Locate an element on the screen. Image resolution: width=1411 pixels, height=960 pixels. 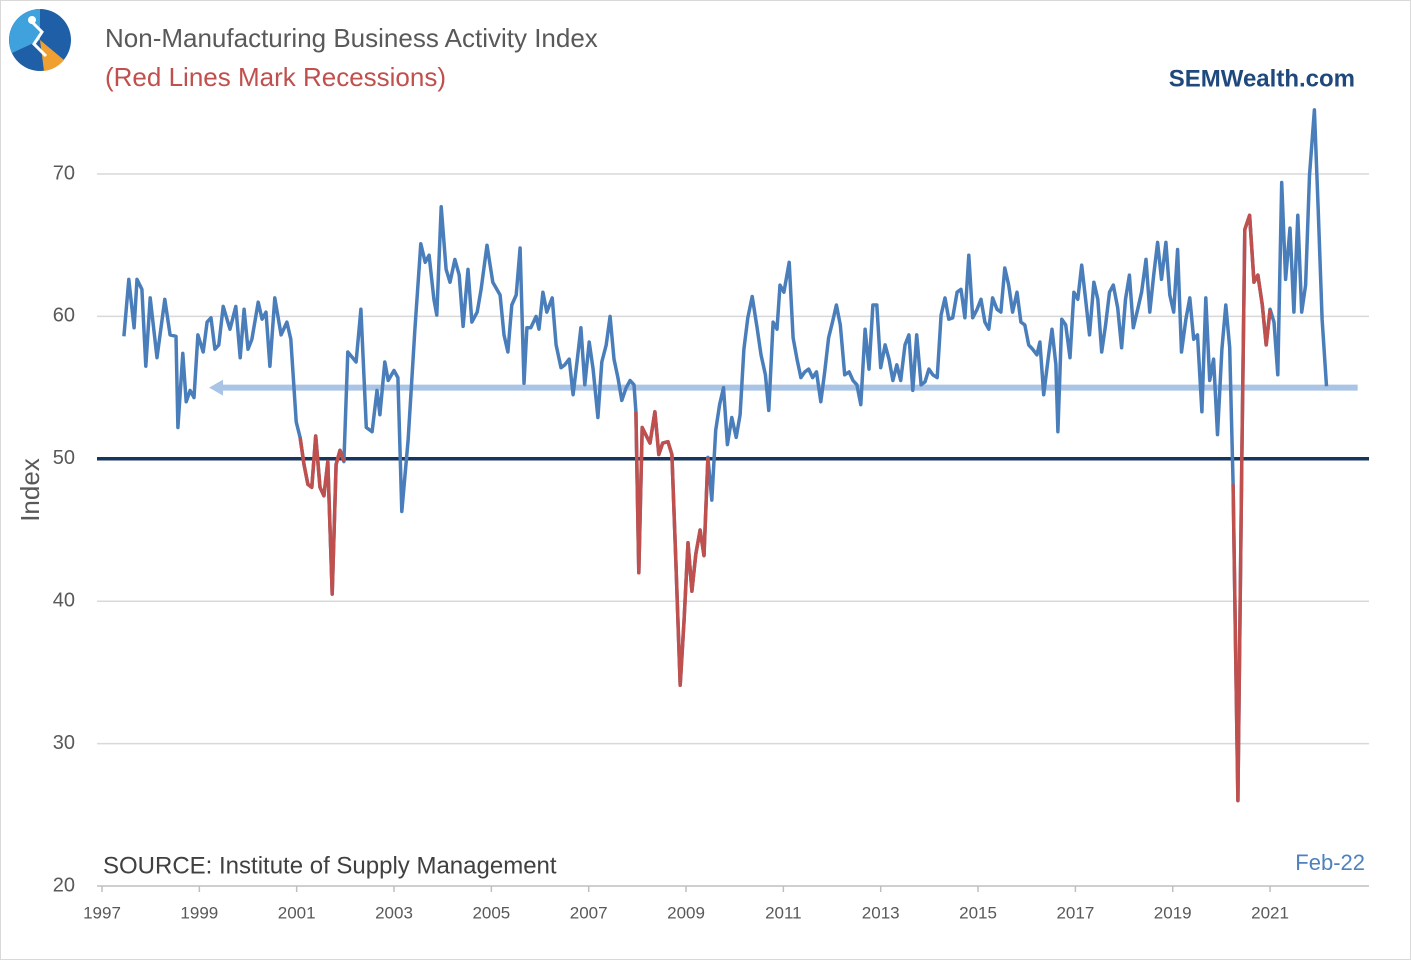
y-tick-label: 70 is located at coordinates (64, 173).